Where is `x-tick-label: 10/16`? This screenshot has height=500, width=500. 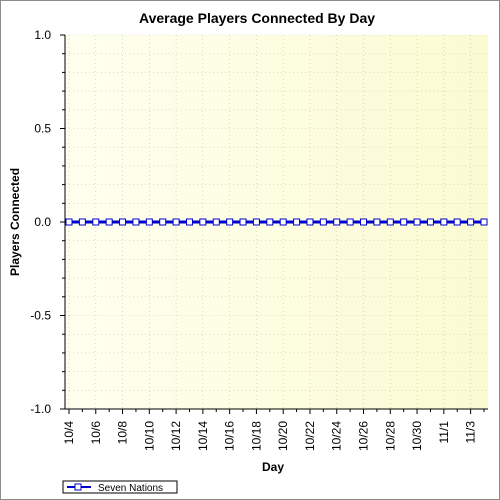 x-tick-label: 10/16 is located at coordinates (230, 436).